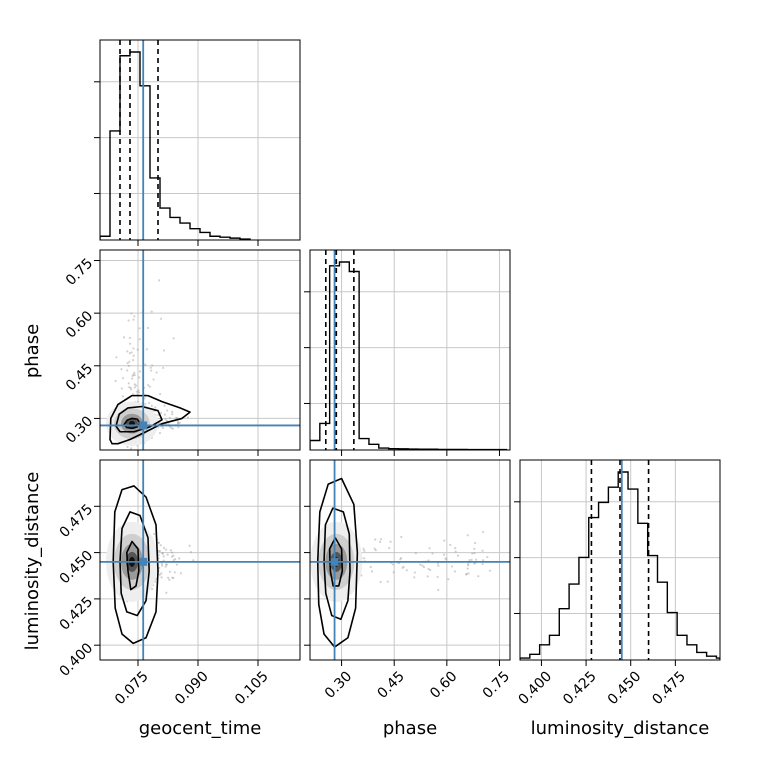  I want to click on xtick-label-luminosity_distance-1: 0.425, so click(580, 688).